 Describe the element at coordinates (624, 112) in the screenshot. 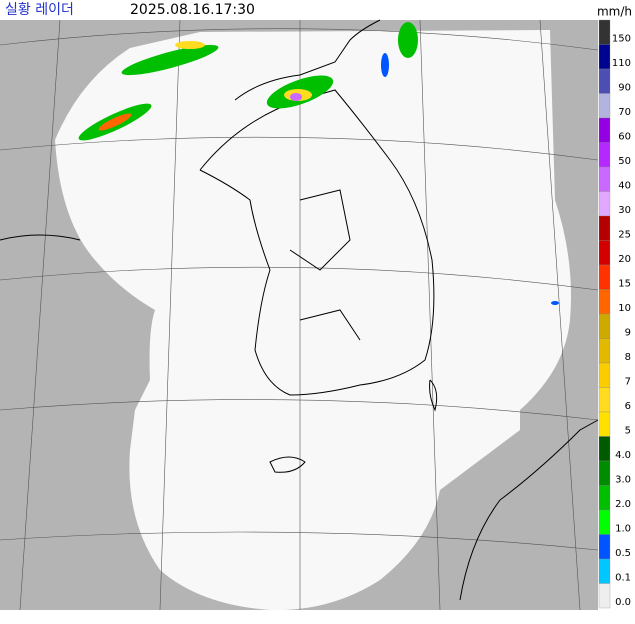

I see `legend-label: 70` at that location.